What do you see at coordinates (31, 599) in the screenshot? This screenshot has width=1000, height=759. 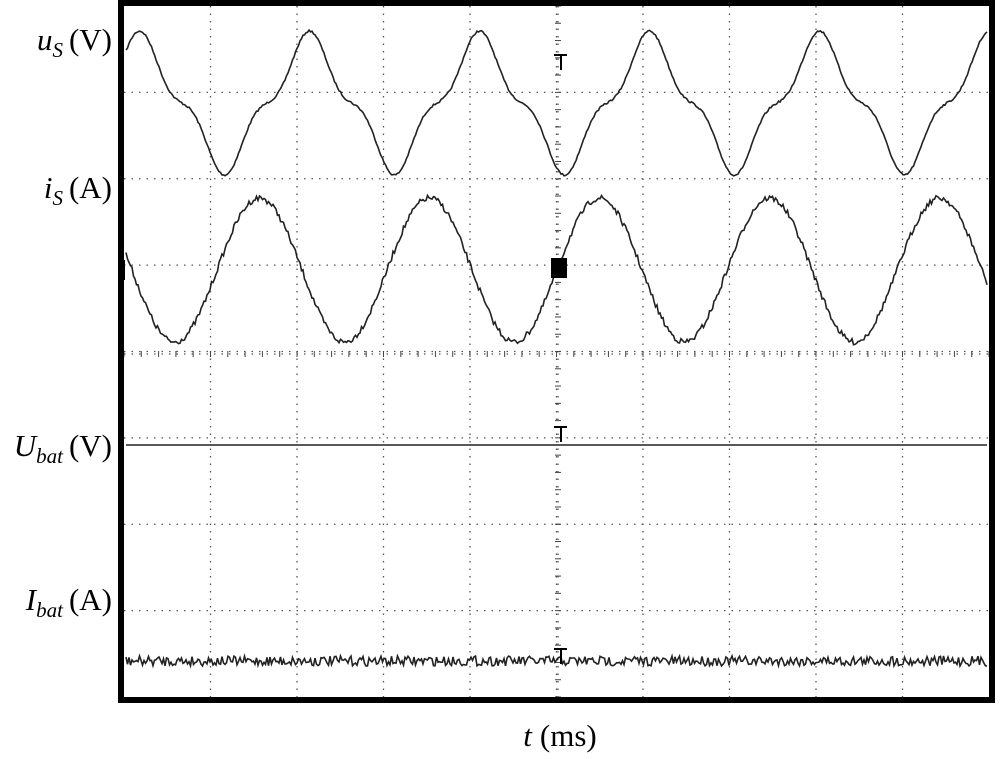 I see `label-var: I` at bounding box center [31, 599].